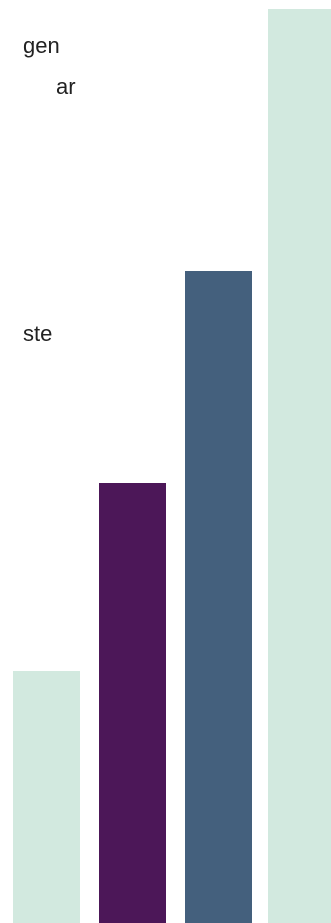 This screenshot has width=331, height=923. What do you see at coordinates (66, 86) in the screenshot?
I see `text-fragment-2: ar` at bounding box center [66, 86].